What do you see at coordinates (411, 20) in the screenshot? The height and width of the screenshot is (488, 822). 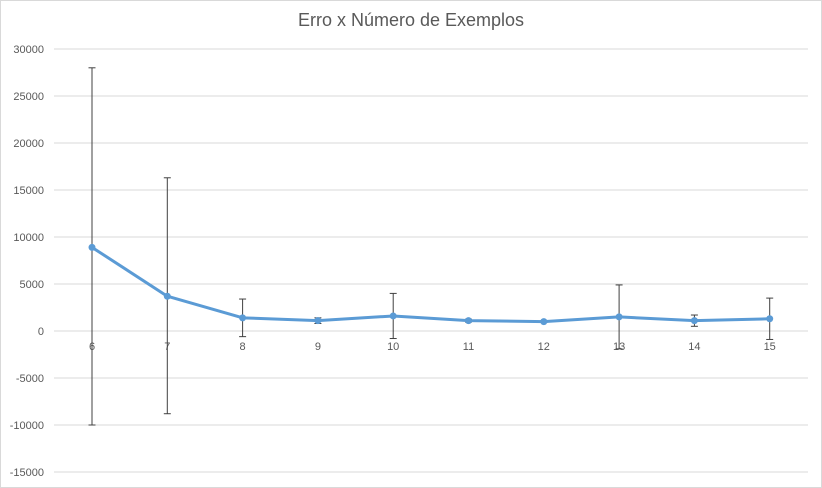 I see `chart-title: Erro x Número de Exemplos` at bounding box center [411, 20].